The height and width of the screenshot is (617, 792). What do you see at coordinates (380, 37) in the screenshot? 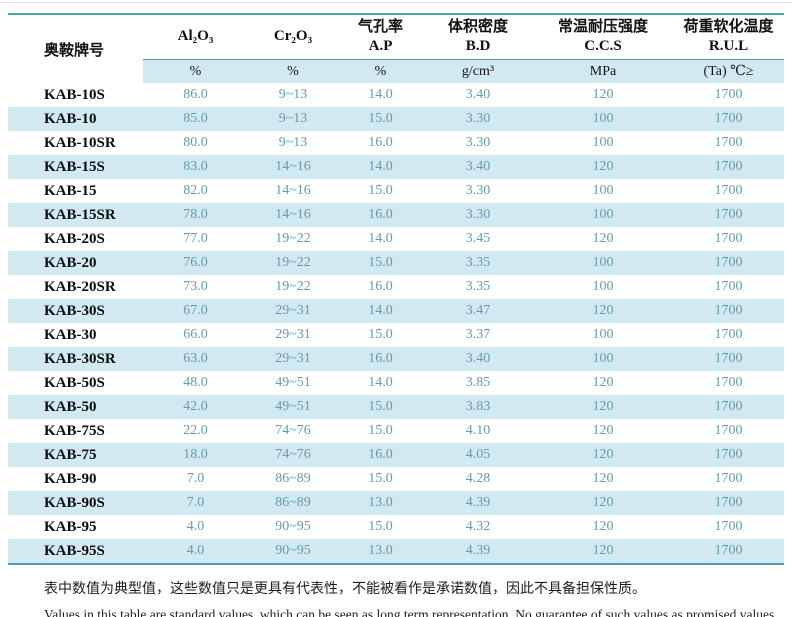
I see `column-header-apparent-porosity: 气孔率 A.P` at bounding box center [380, 37].